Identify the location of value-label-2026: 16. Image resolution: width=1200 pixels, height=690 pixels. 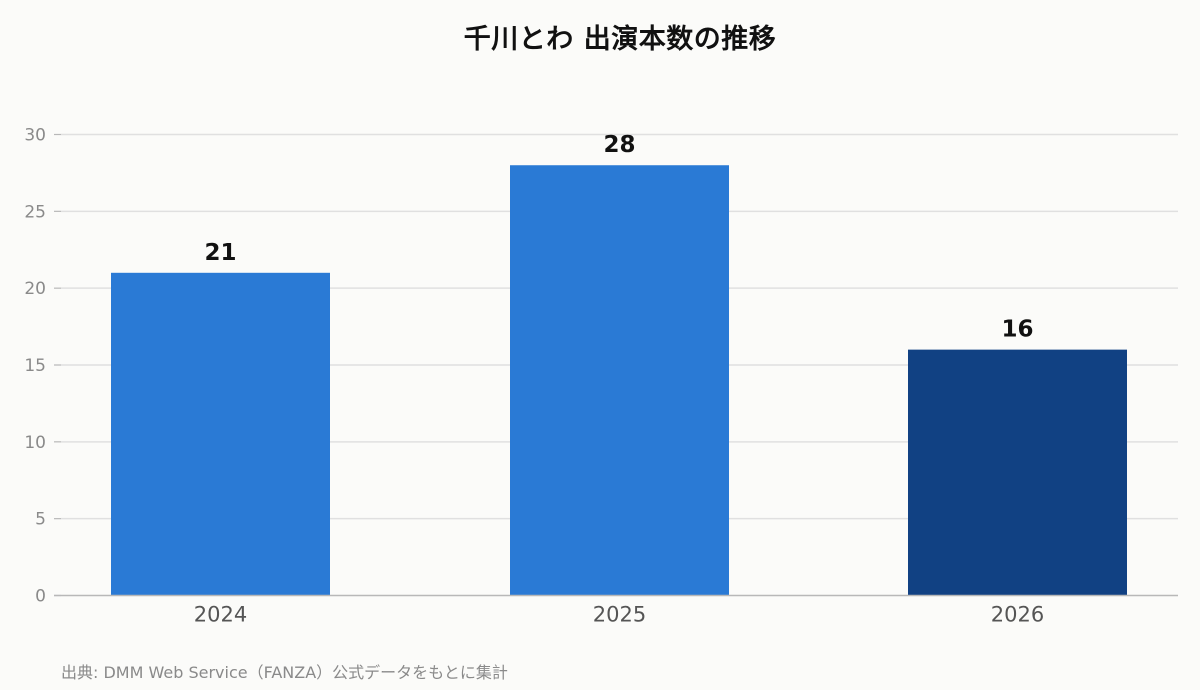
(1017, 330).